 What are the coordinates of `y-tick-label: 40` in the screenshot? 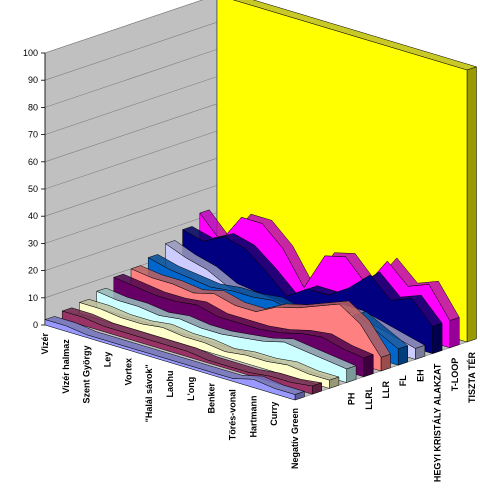 It's located at (33, 216).